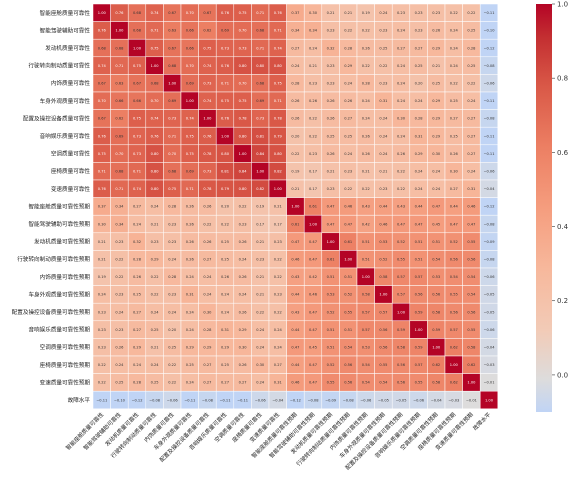 This screenshot has height=481, width=570. What do you see at coordinates (243, 66) in the screenshot?
I see `heatmap-cell-value: 0.80` at bounding box center [243, 66].